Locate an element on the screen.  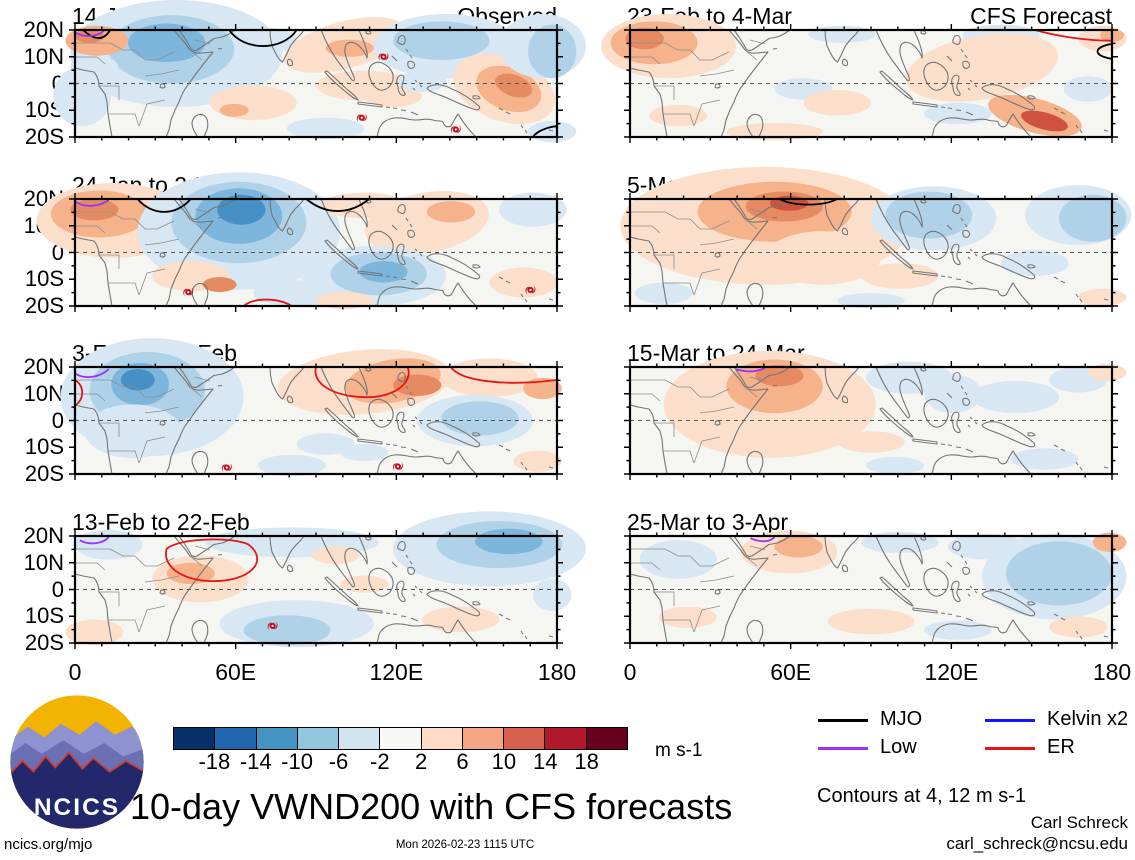
ncics-logo: NCICS is located at coordinates (77, 762).